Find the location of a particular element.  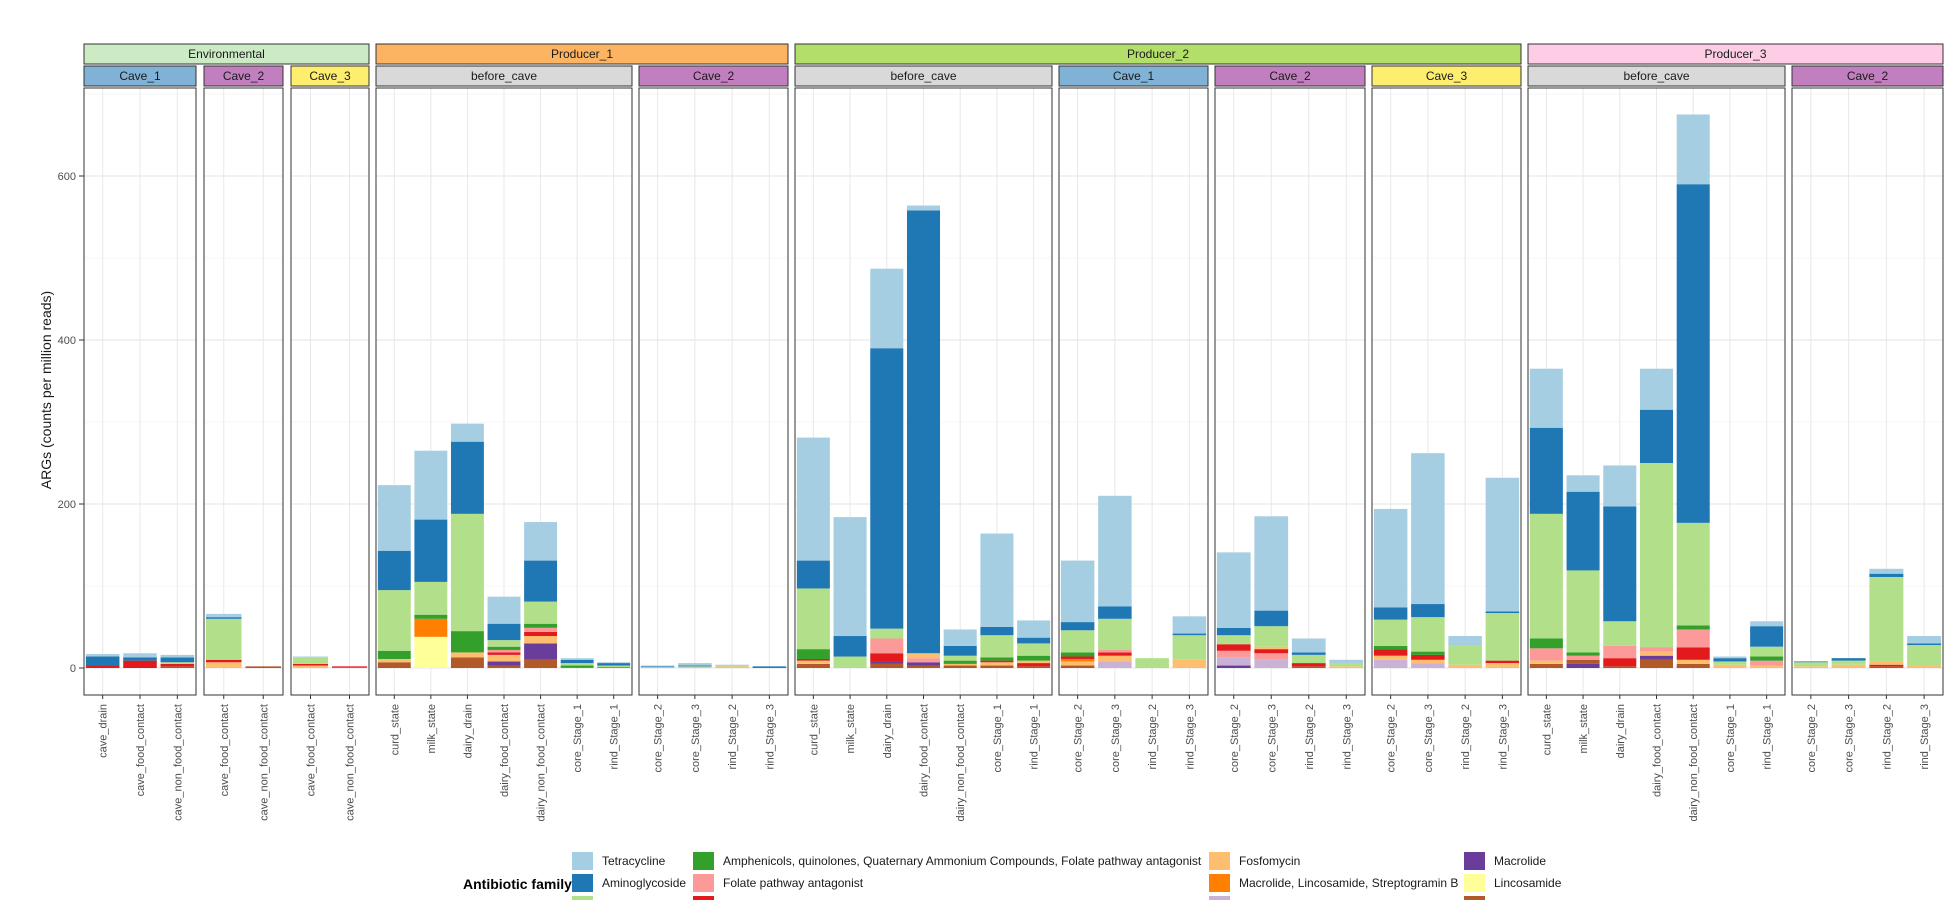

legend-label: Beta-lactam is located at coordinates (634, 899).